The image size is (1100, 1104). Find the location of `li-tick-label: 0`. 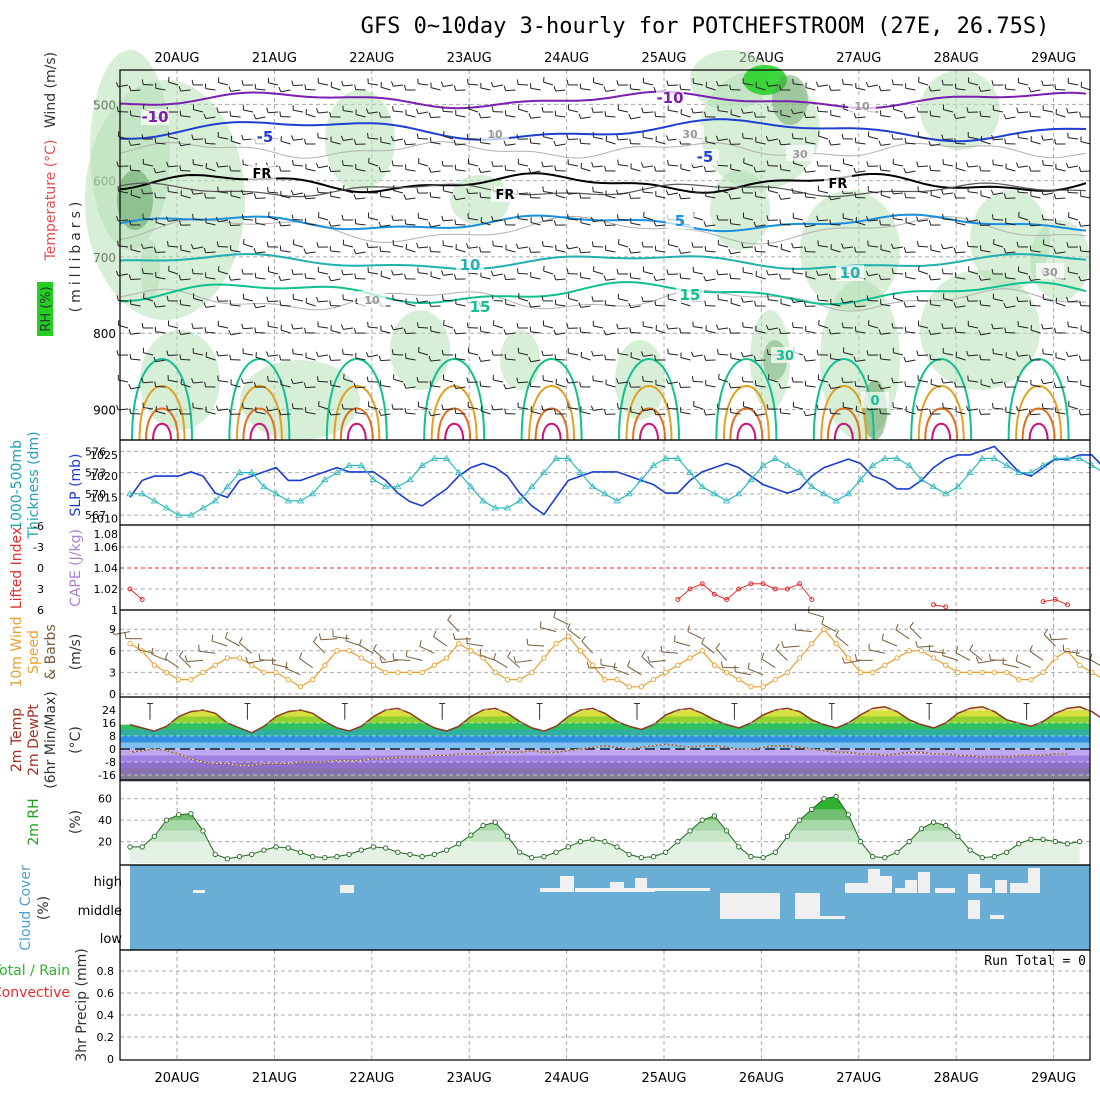

li-tick-label: 0 is located at coordinates (40, 568).